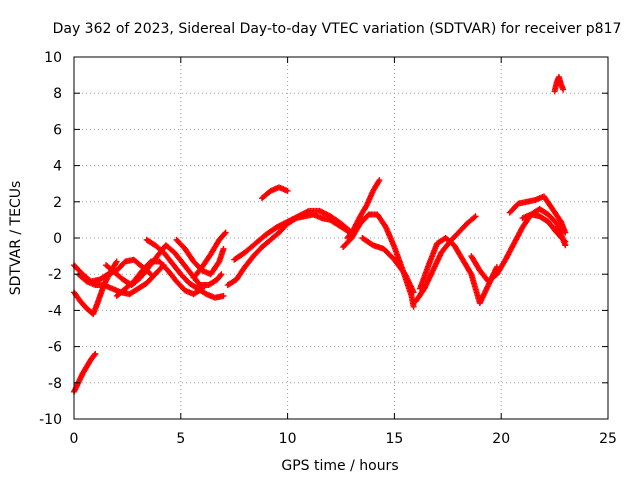 The height and width of the screenshot is (480, 640). Describe the element at coordinates (55, 348) in the screenshot. I see `y-tick-label: -6` at that location.